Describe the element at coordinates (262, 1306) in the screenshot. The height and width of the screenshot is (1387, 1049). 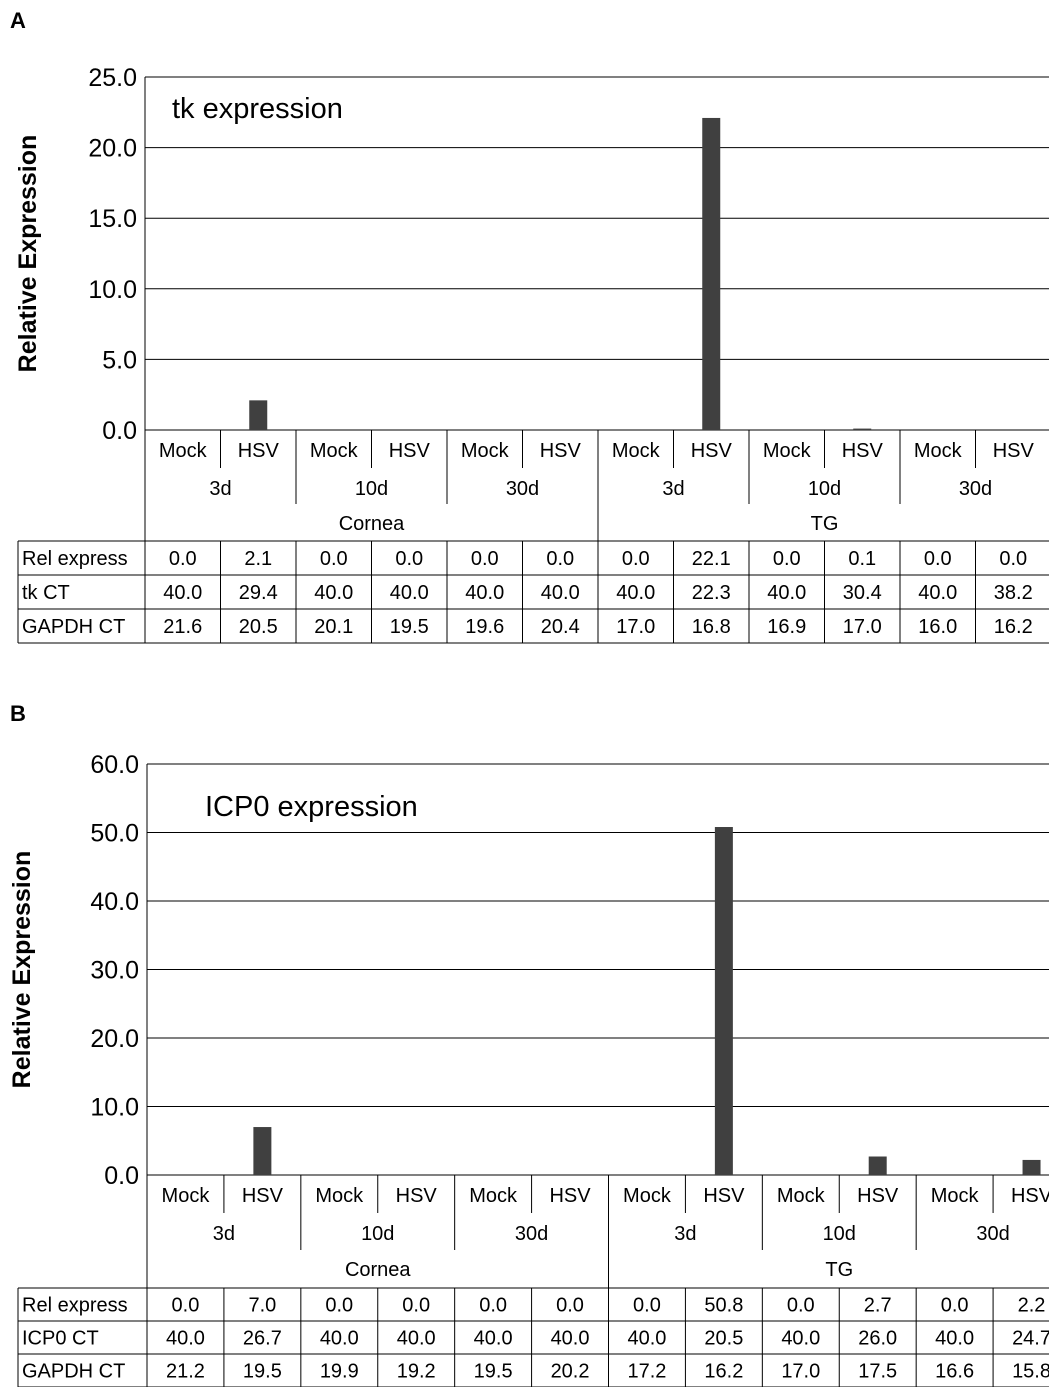
I see `table-cell: 7.0` at that location.